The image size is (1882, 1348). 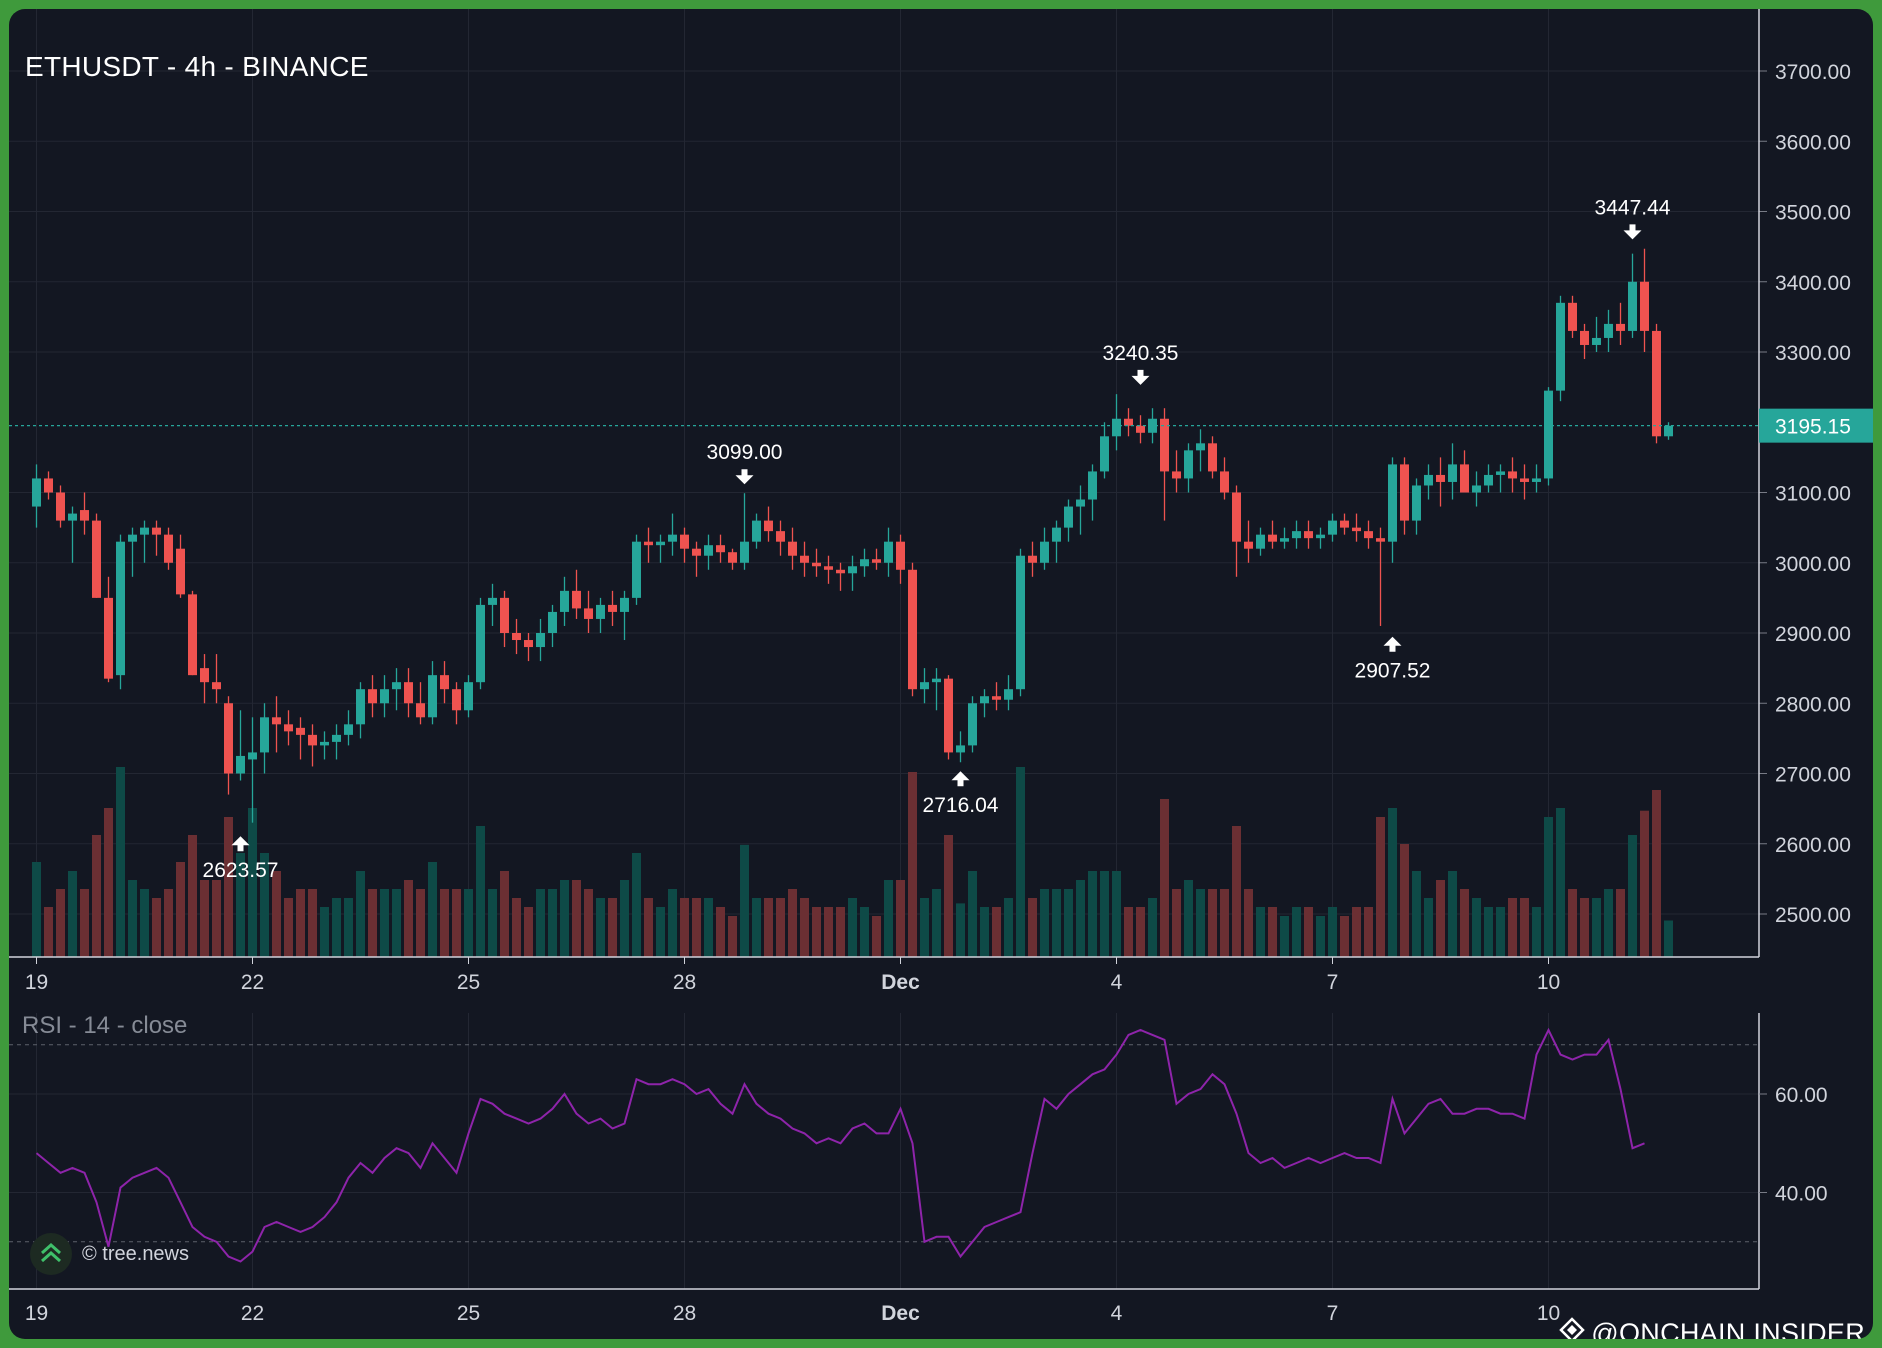 I want to click on time-axis-label: 10, so click(x=1548, y=982).